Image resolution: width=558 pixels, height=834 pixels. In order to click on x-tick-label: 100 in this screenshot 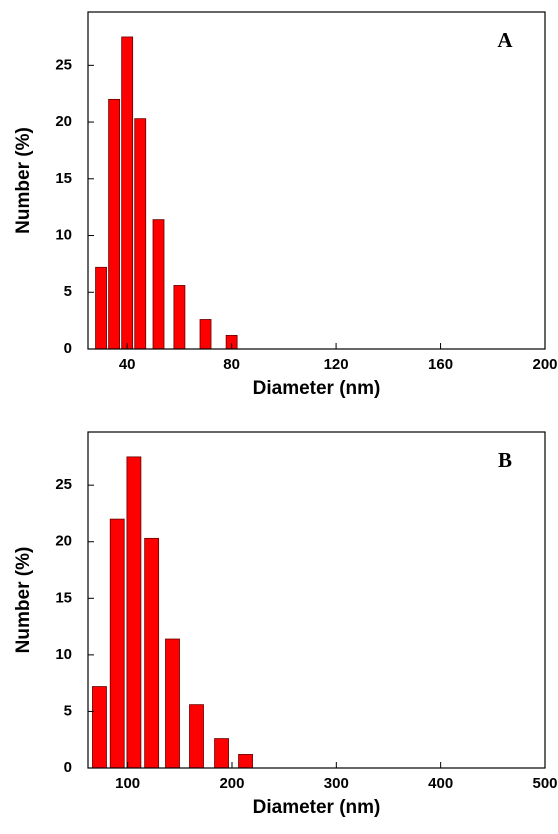, I will do `click(127, 783)`.